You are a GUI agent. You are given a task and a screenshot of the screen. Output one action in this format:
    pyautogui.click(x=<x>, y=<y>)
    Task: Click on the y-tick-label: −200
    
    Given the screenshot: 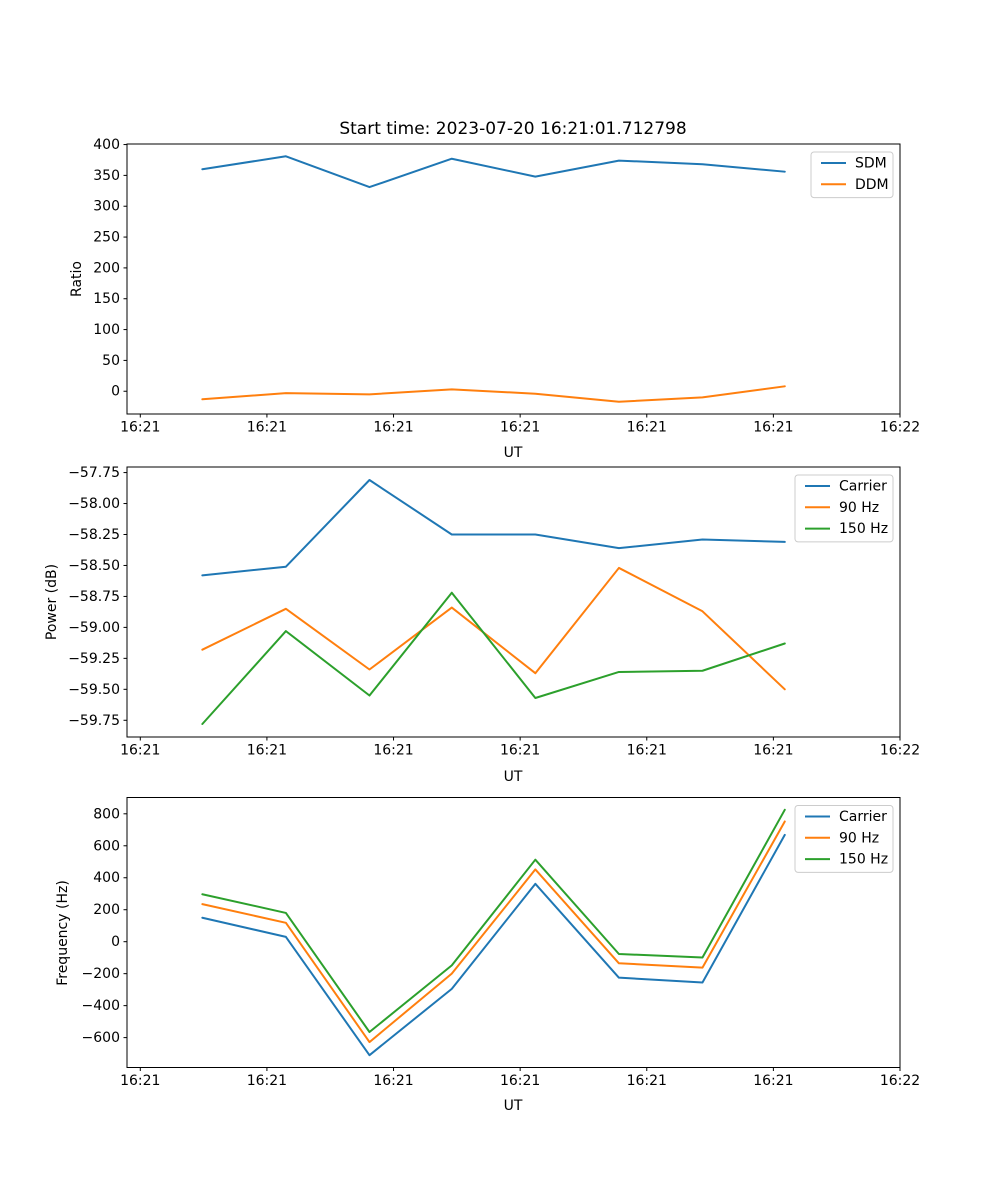 What is the action you would take?
    pyautogui.click(x=101, y=974)
    